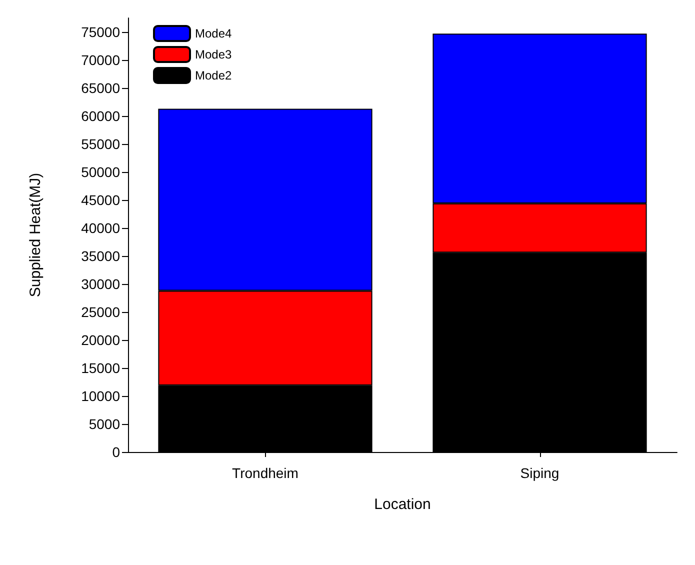 Image resolution: width=695 pixels, height=565 pixels. What do you see at coordinates (213, 75) in the screenshot?
I see `legend-label: Mode2` at bounding box center [213, 75].